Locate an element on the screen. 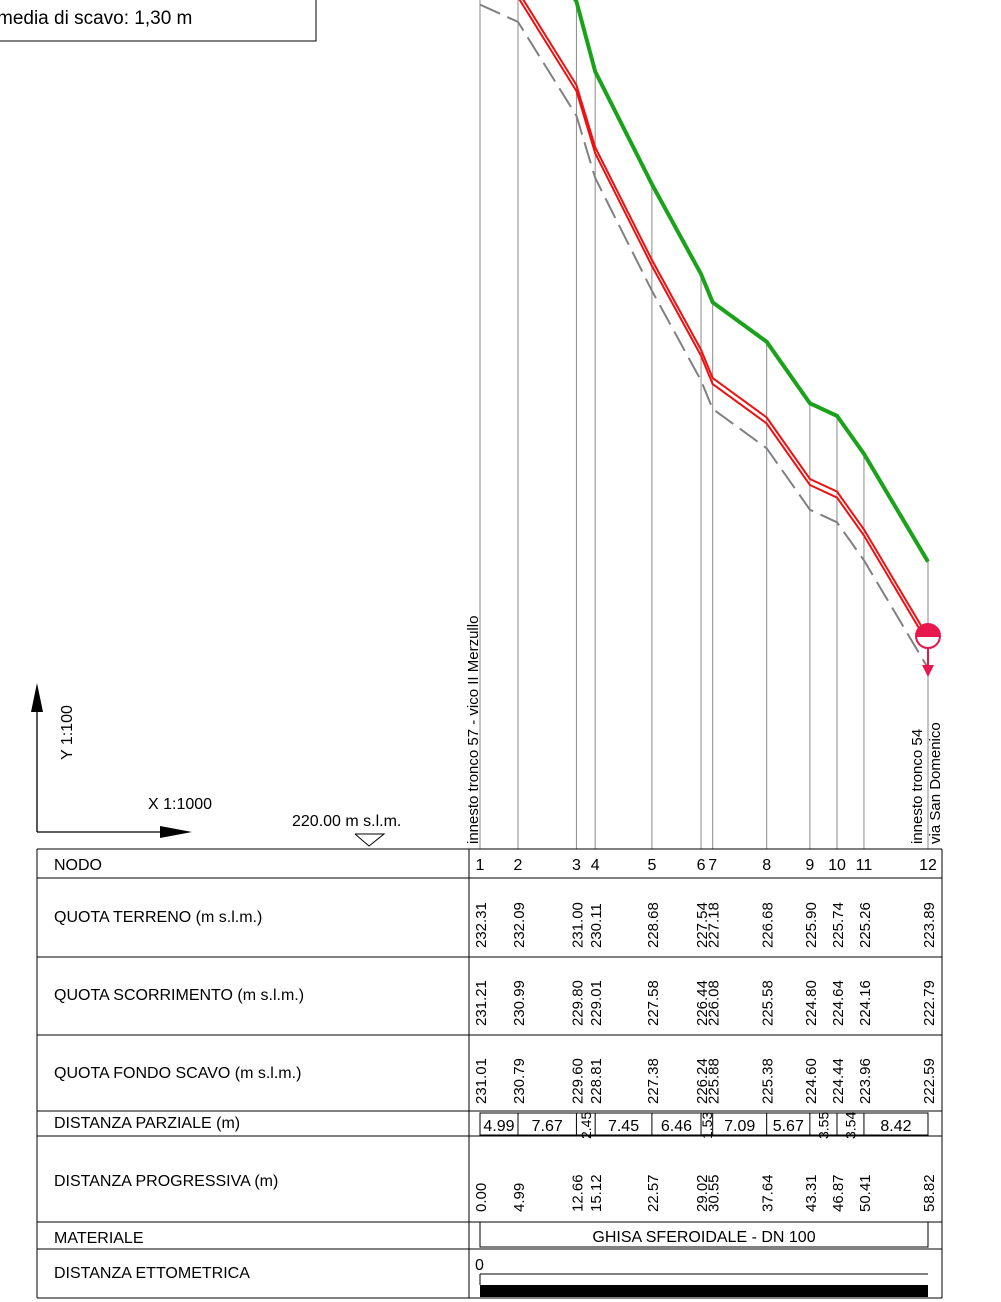 The height and width of the screenshot is (1302, 1001). row-label-progressiva: DISTANZA PROGRESSIVA (m) is located at coordinates (166, 1181).